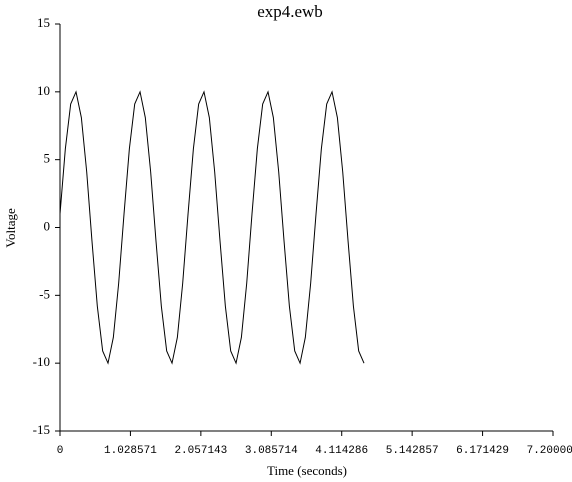 This screenshot has height=482, width=572. What do you see at coordinates (341, 451) in the screenshot?
I see `x-tick-label: 4.114286` at bounding box center [341, 451].